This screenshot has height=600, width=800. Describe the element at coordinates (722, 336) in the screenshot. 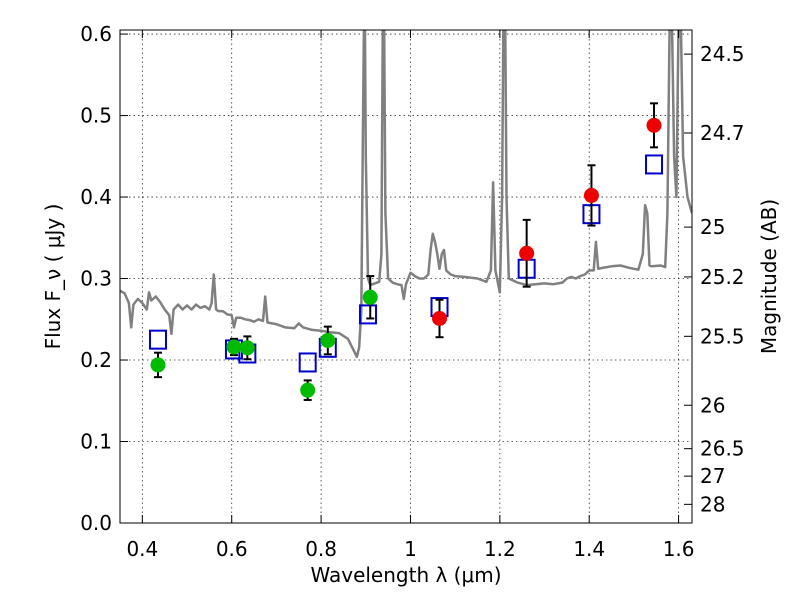

I see `y2-tick-label: 25.5` at that location.